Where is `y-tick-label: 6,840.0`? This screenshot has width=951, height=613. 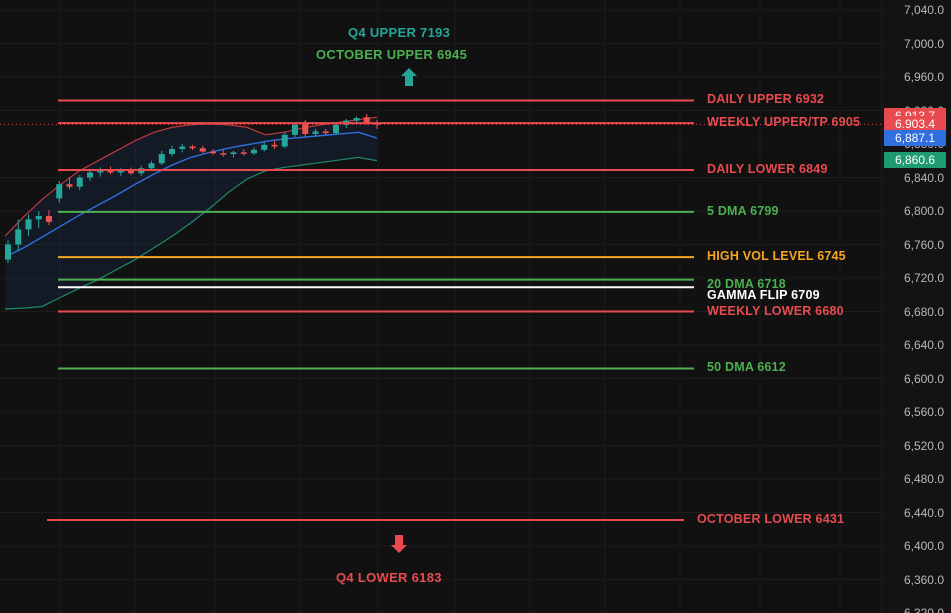
y-tick-label: 6,840.0 is located at coordinates (923, 177).